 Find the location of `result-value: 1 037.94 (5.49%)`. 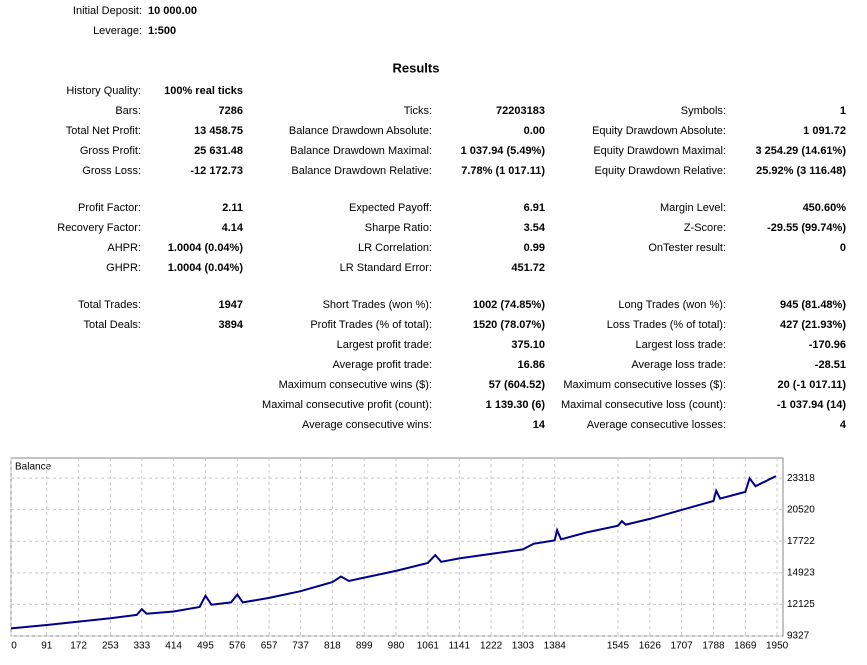

result-value: 1 037.94 (5.49%) is located at coordinates (503, 151).